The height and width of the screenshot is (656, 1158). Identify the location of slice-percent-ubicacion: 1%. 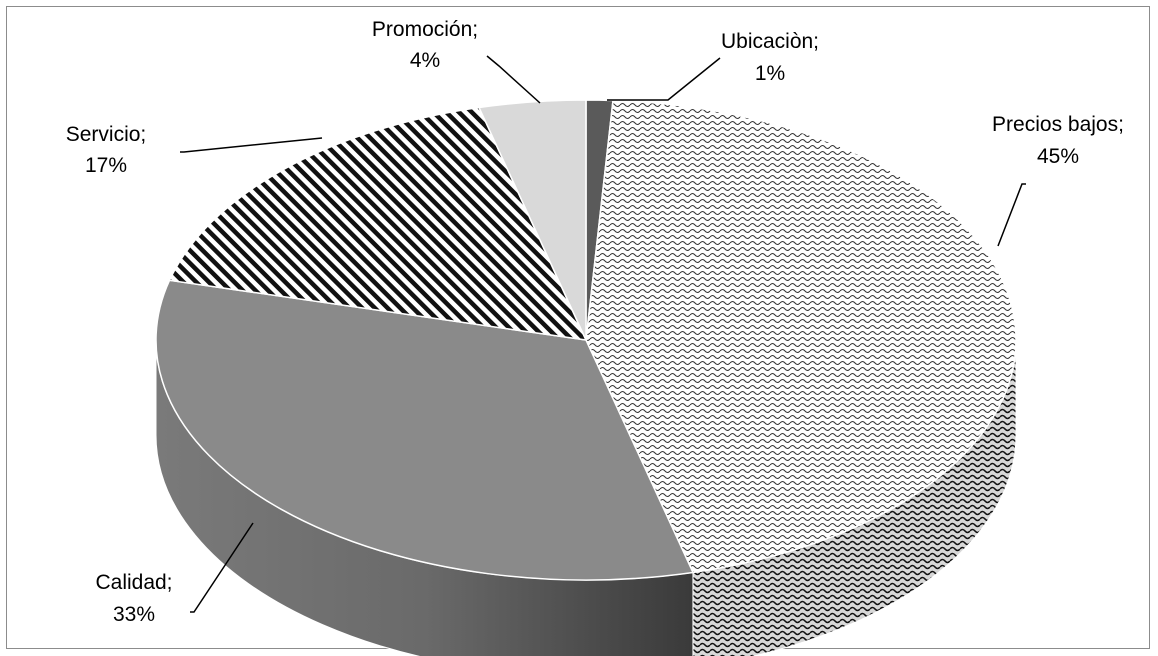
(770, 73).